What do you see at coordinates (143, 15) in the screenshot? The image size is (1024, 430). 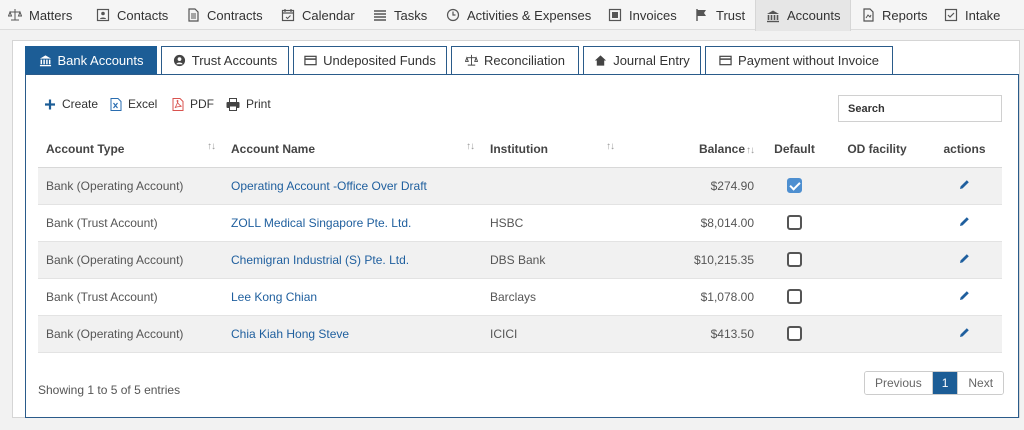 I see `nav-label-contacts: Contacts` at bounding box center [143, 15].